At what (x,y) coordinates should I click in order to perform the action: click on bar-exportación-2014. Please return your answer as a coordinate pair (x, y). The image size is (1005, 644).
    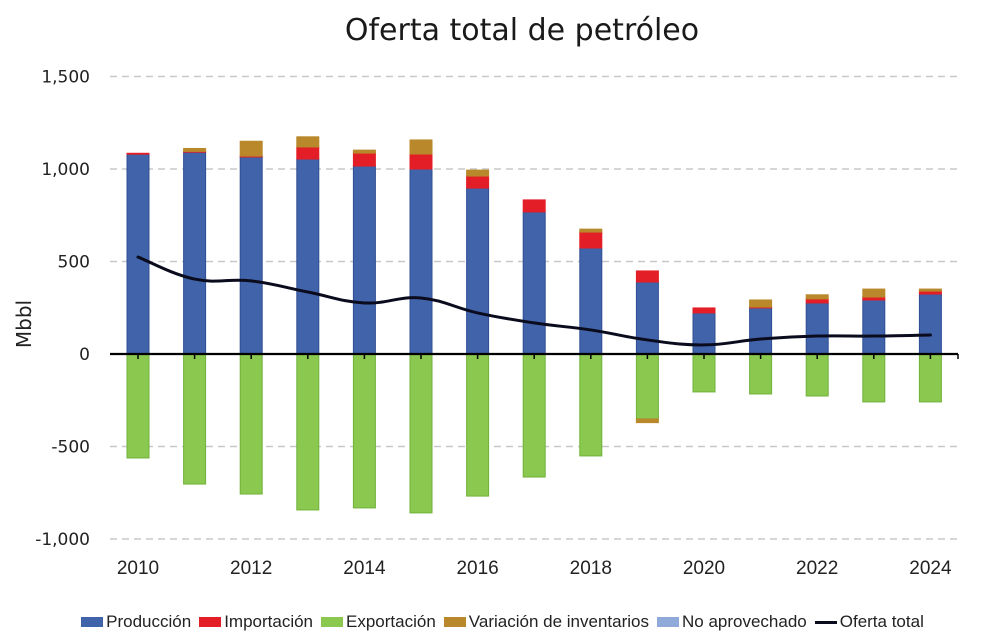
    Looking at the image, I should click on (364, 431).